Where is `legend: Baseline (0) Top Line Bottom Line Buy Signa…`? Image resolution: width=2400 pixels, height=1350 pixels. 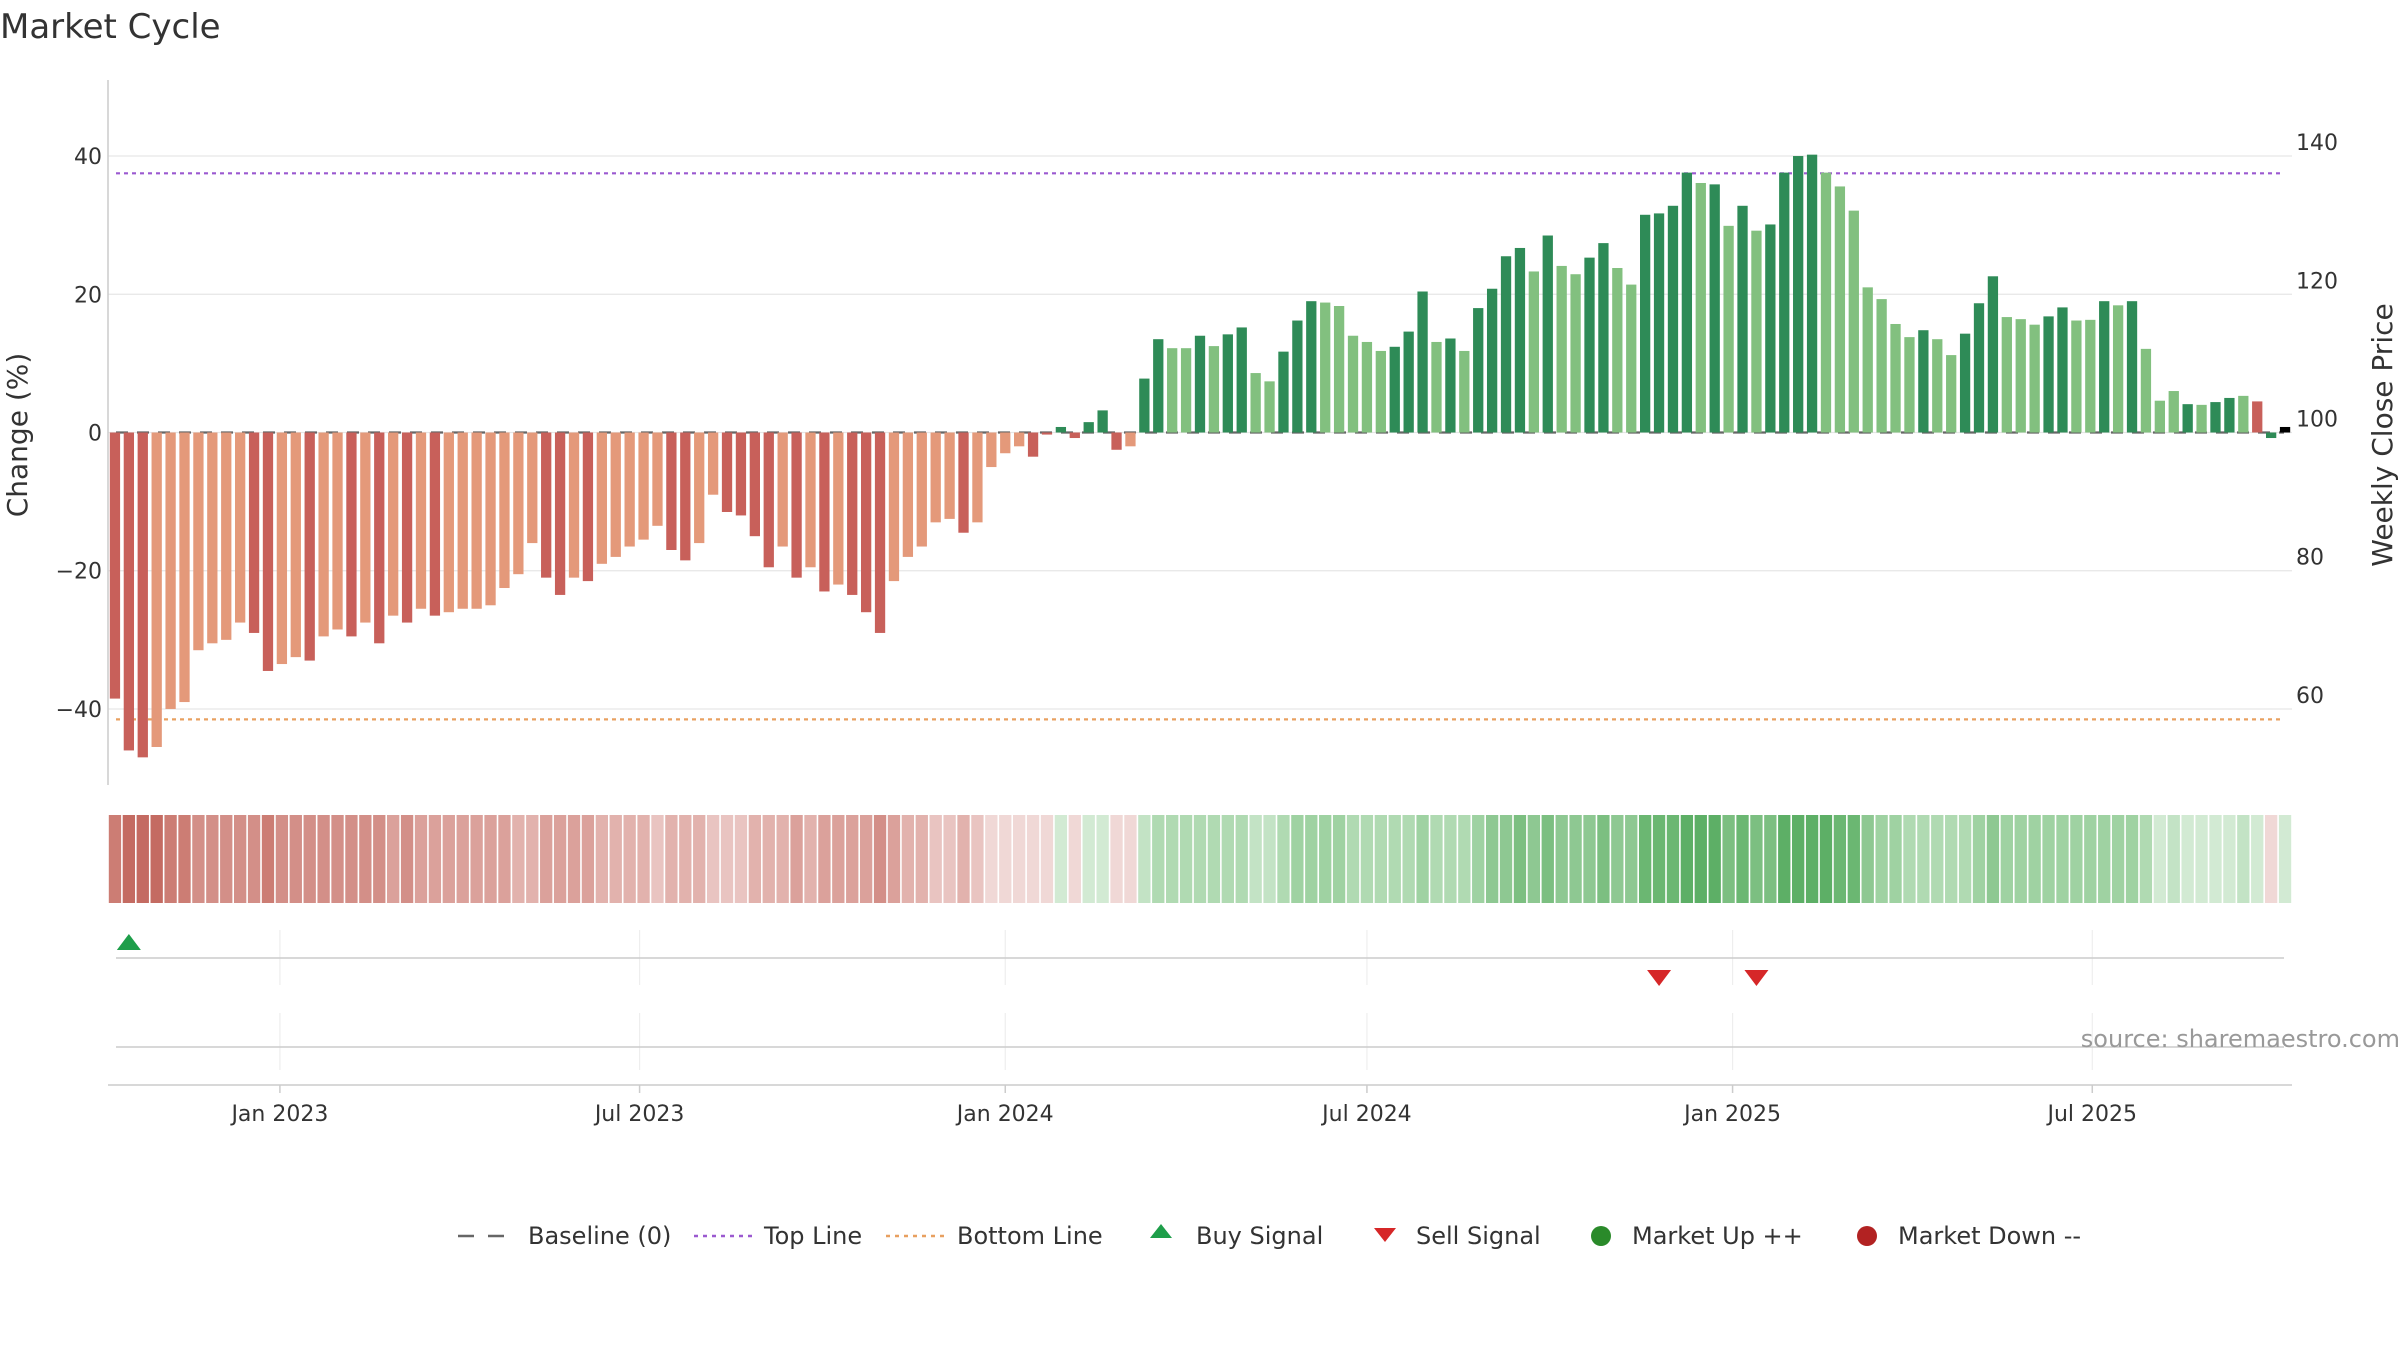 legend: Baseline (0) Top Line Bottom Line Buy Signa… is located at coordinates (1269, 1236).